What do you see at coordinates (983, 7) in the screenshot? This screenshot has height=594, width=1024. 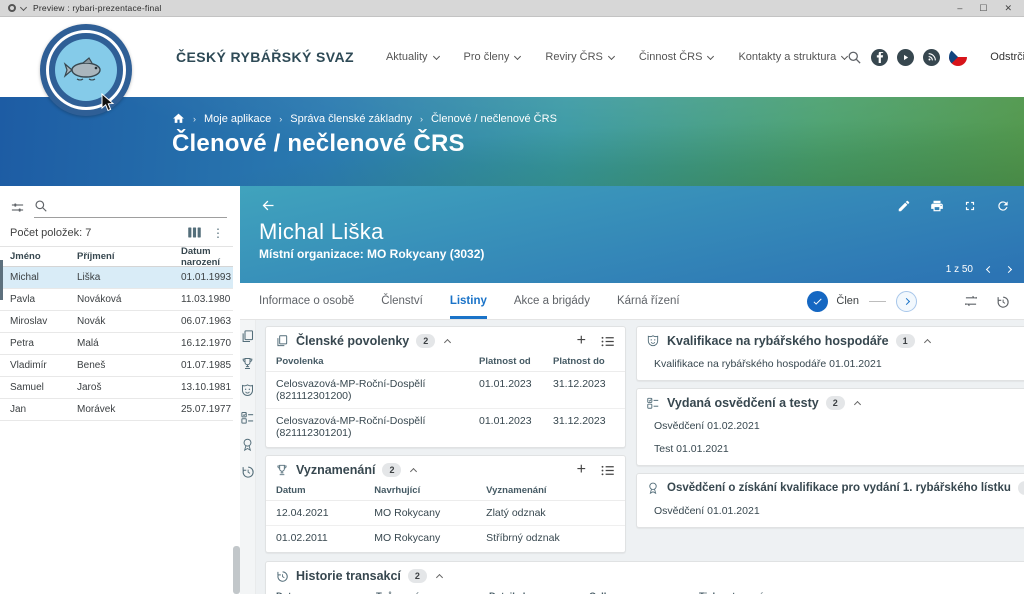 I see `maximize-button: ☐` at bounding box center [983, 7].